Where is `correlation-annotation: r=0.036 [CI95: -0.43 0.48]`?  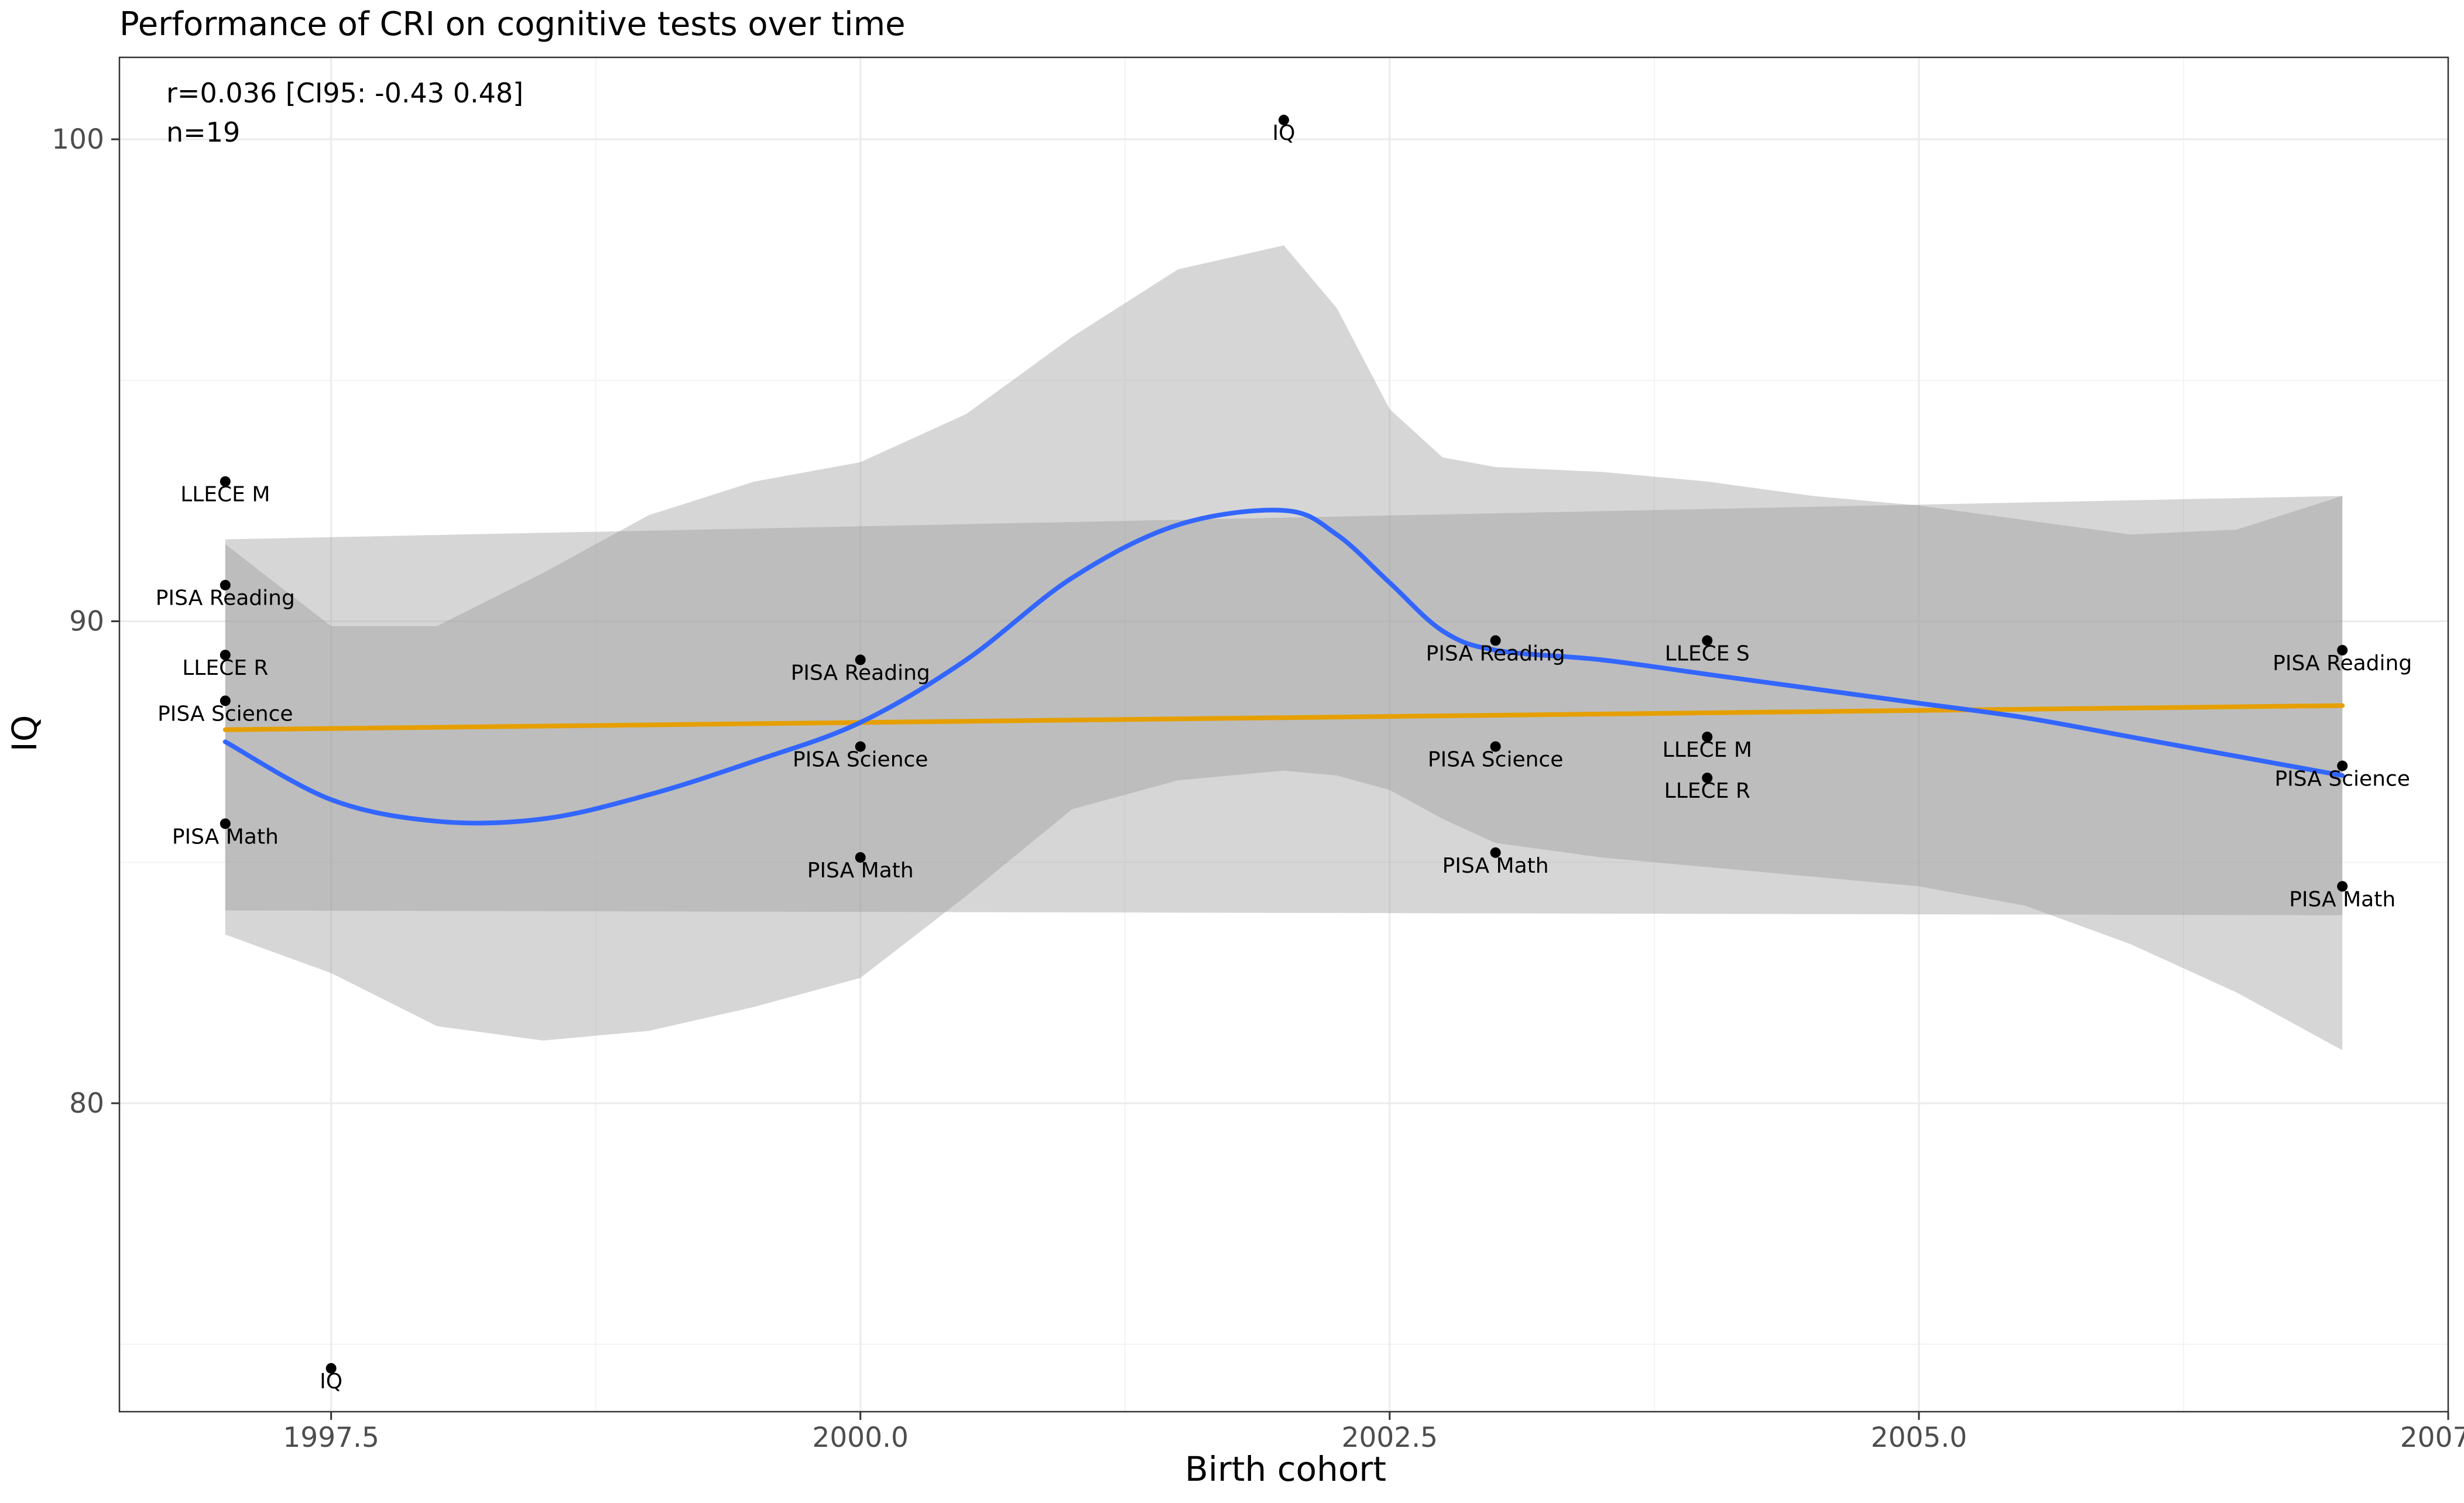
correlation-annotation: r=0.036 [CI95: -0.43 0.48] is located at coordinates (344, 93).